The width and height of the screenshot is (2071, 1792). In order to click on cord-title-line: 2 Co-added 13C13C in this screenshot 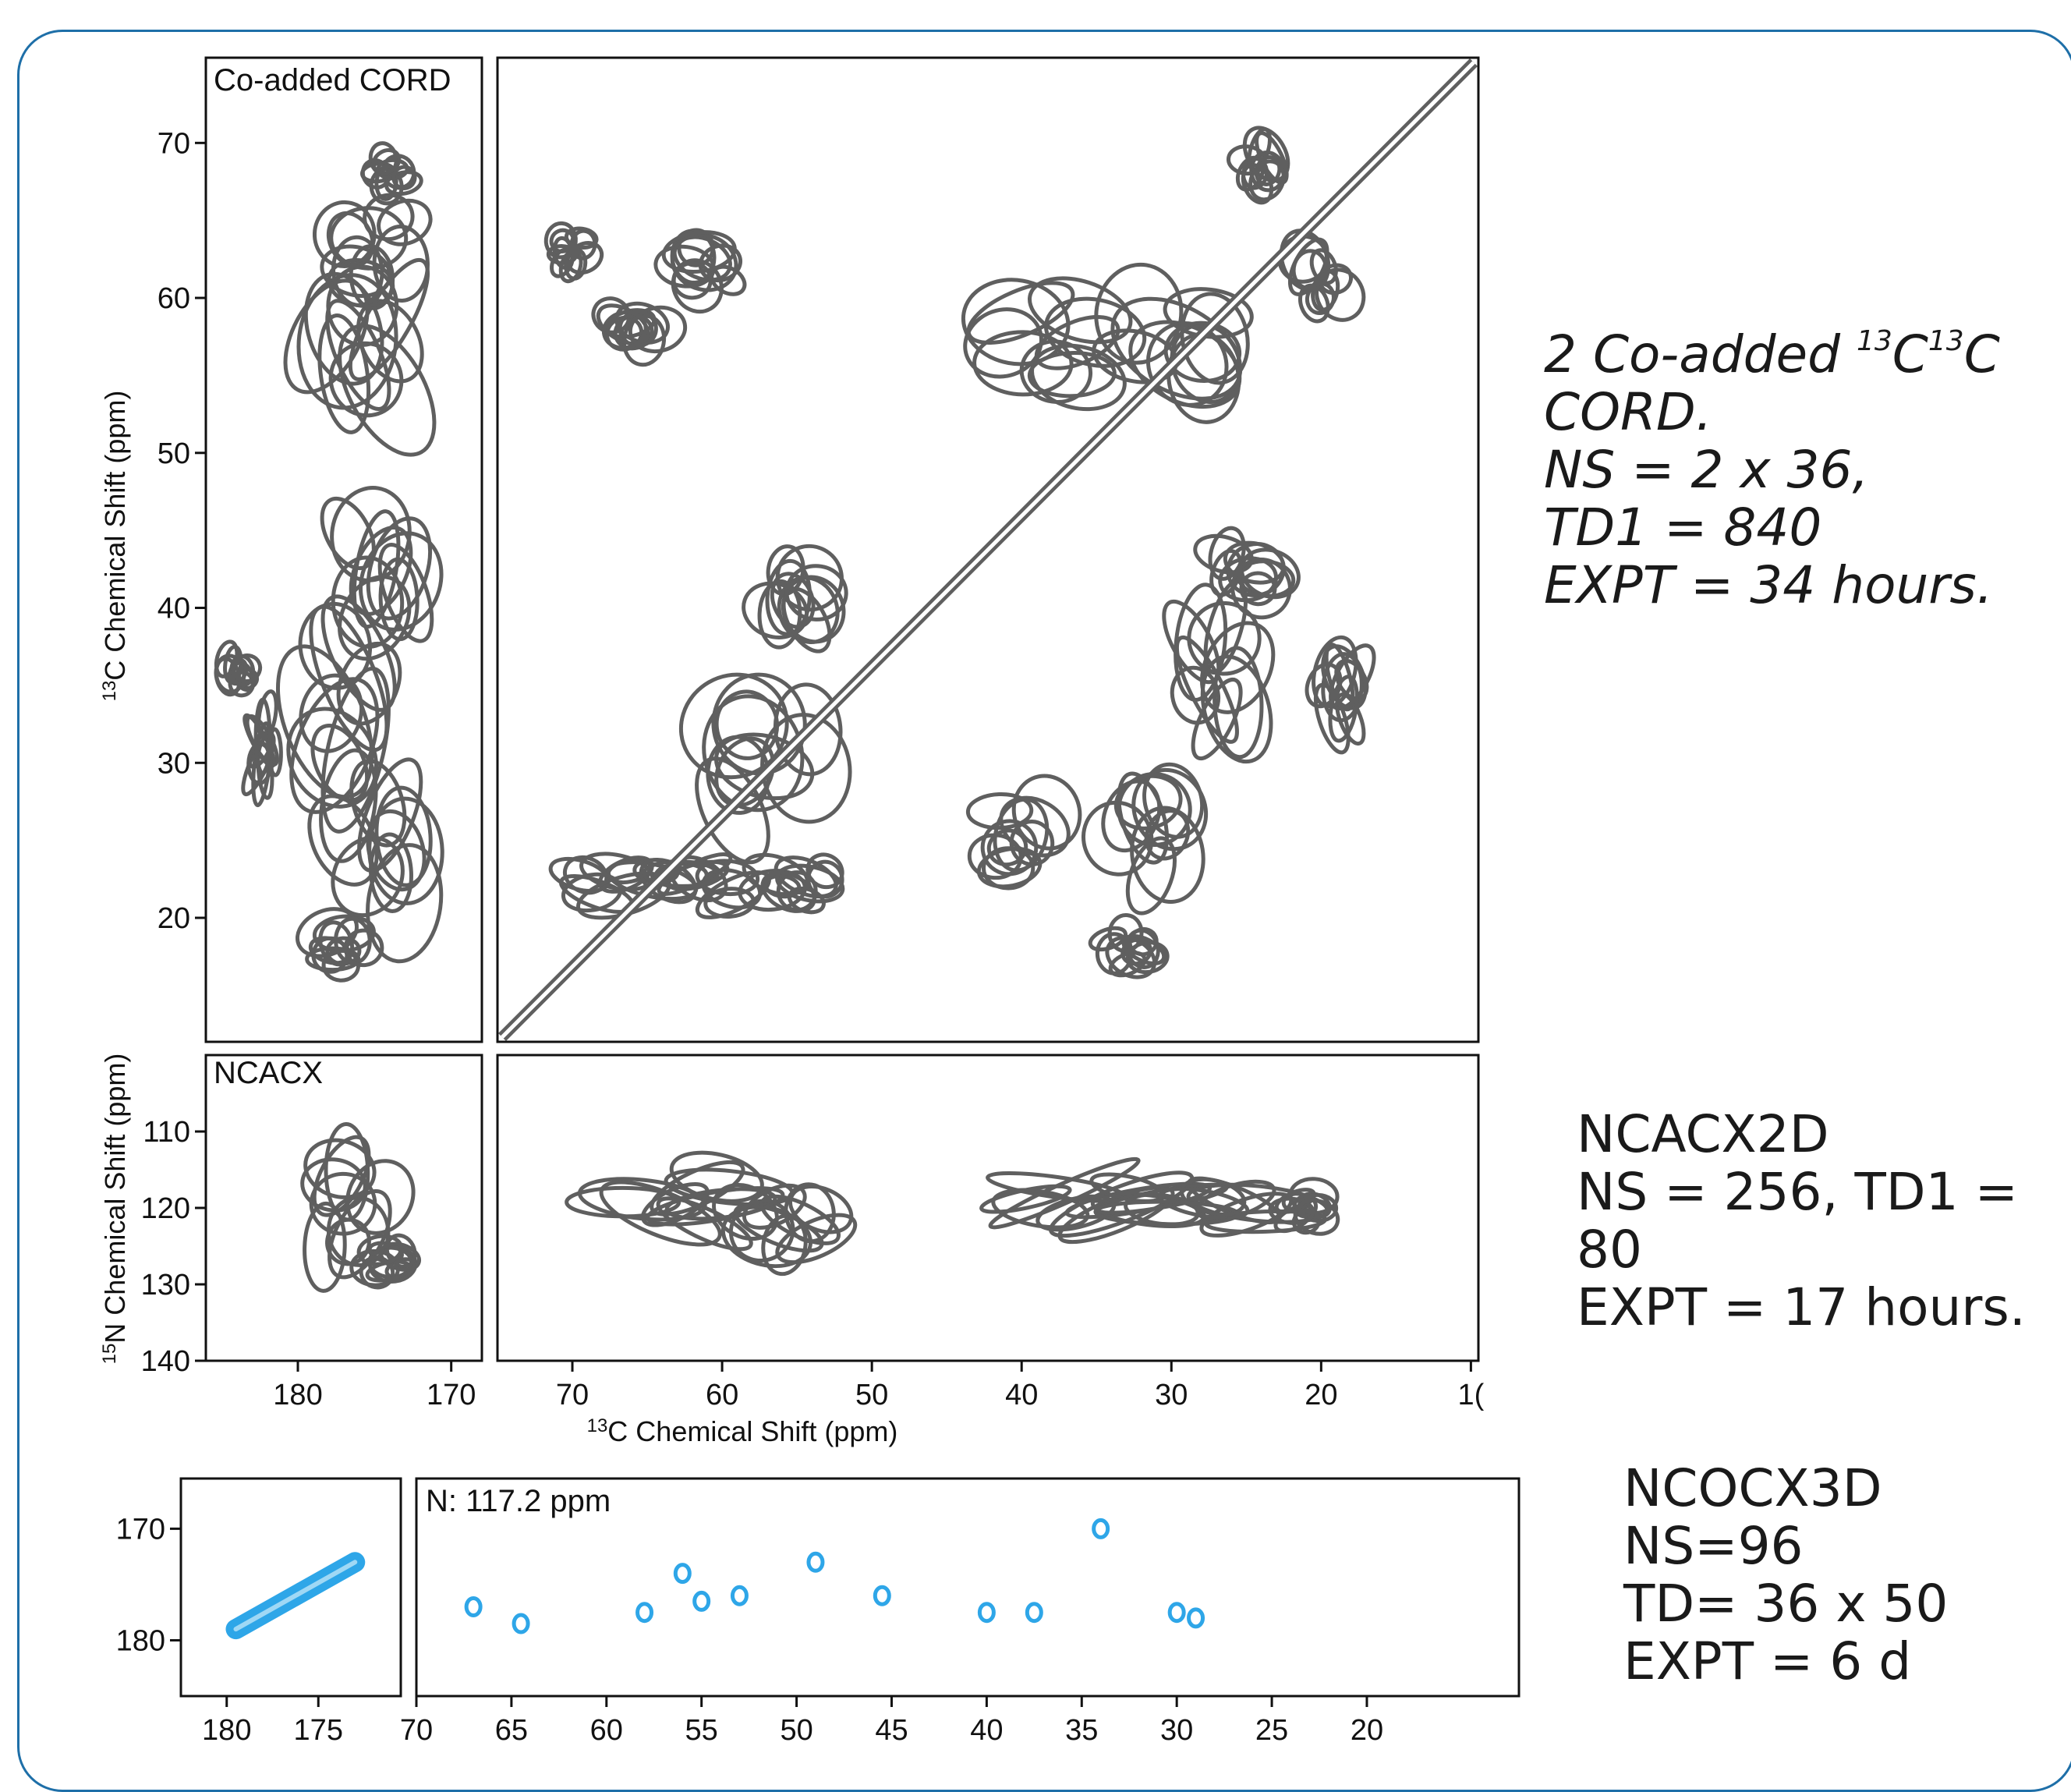, I will do `click(1772, 355)`.